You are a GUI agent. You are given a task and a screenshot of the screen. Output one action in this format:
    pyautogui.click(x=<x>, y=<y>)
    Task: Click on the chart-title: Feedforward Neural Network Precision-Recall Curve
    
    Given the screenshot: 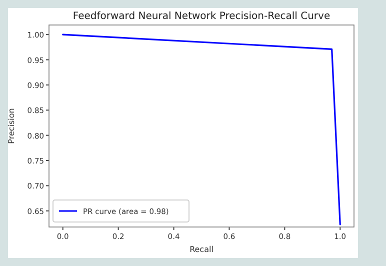 What is the action you would take?
    pyautogui.click(x=201, y=16)
    